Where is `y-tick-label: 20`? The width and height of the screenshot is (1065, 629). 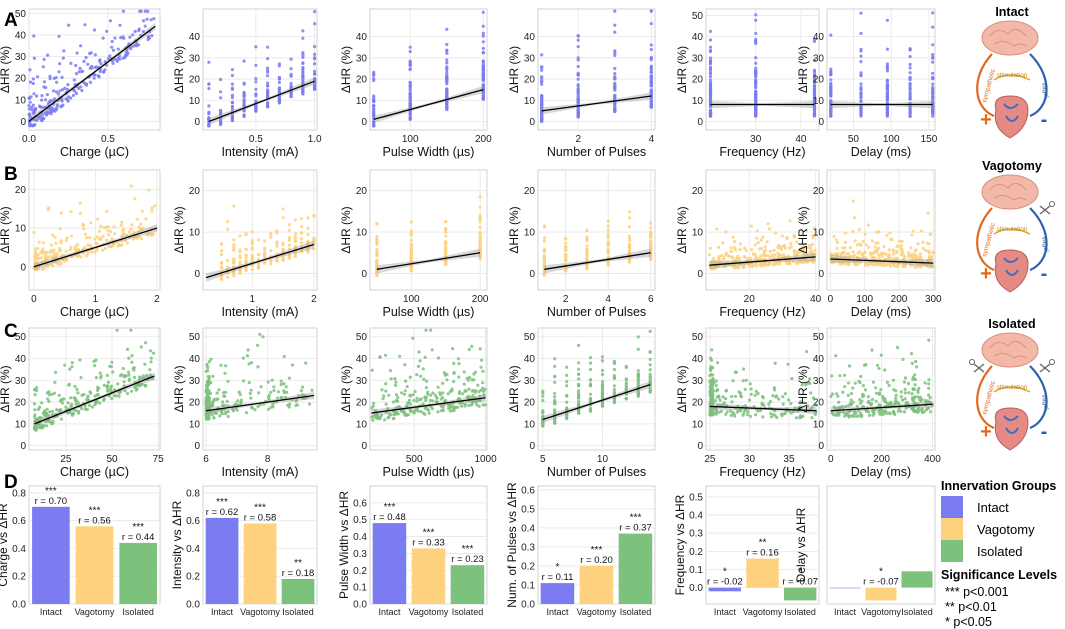
y-tick-label: 20 is located at coordinates (21, 190).